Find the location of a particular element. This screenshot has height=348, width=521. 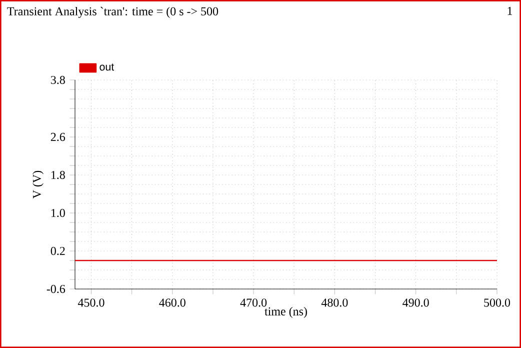

y-tick-label: 2.6 is located at coordinates (58, 137).